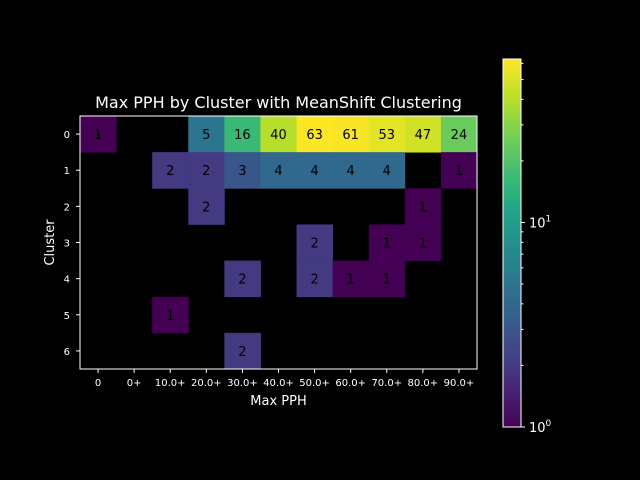 This screenshot has height=480, width=640. I want to click on cell-value-label: 40, so click(278, 135).